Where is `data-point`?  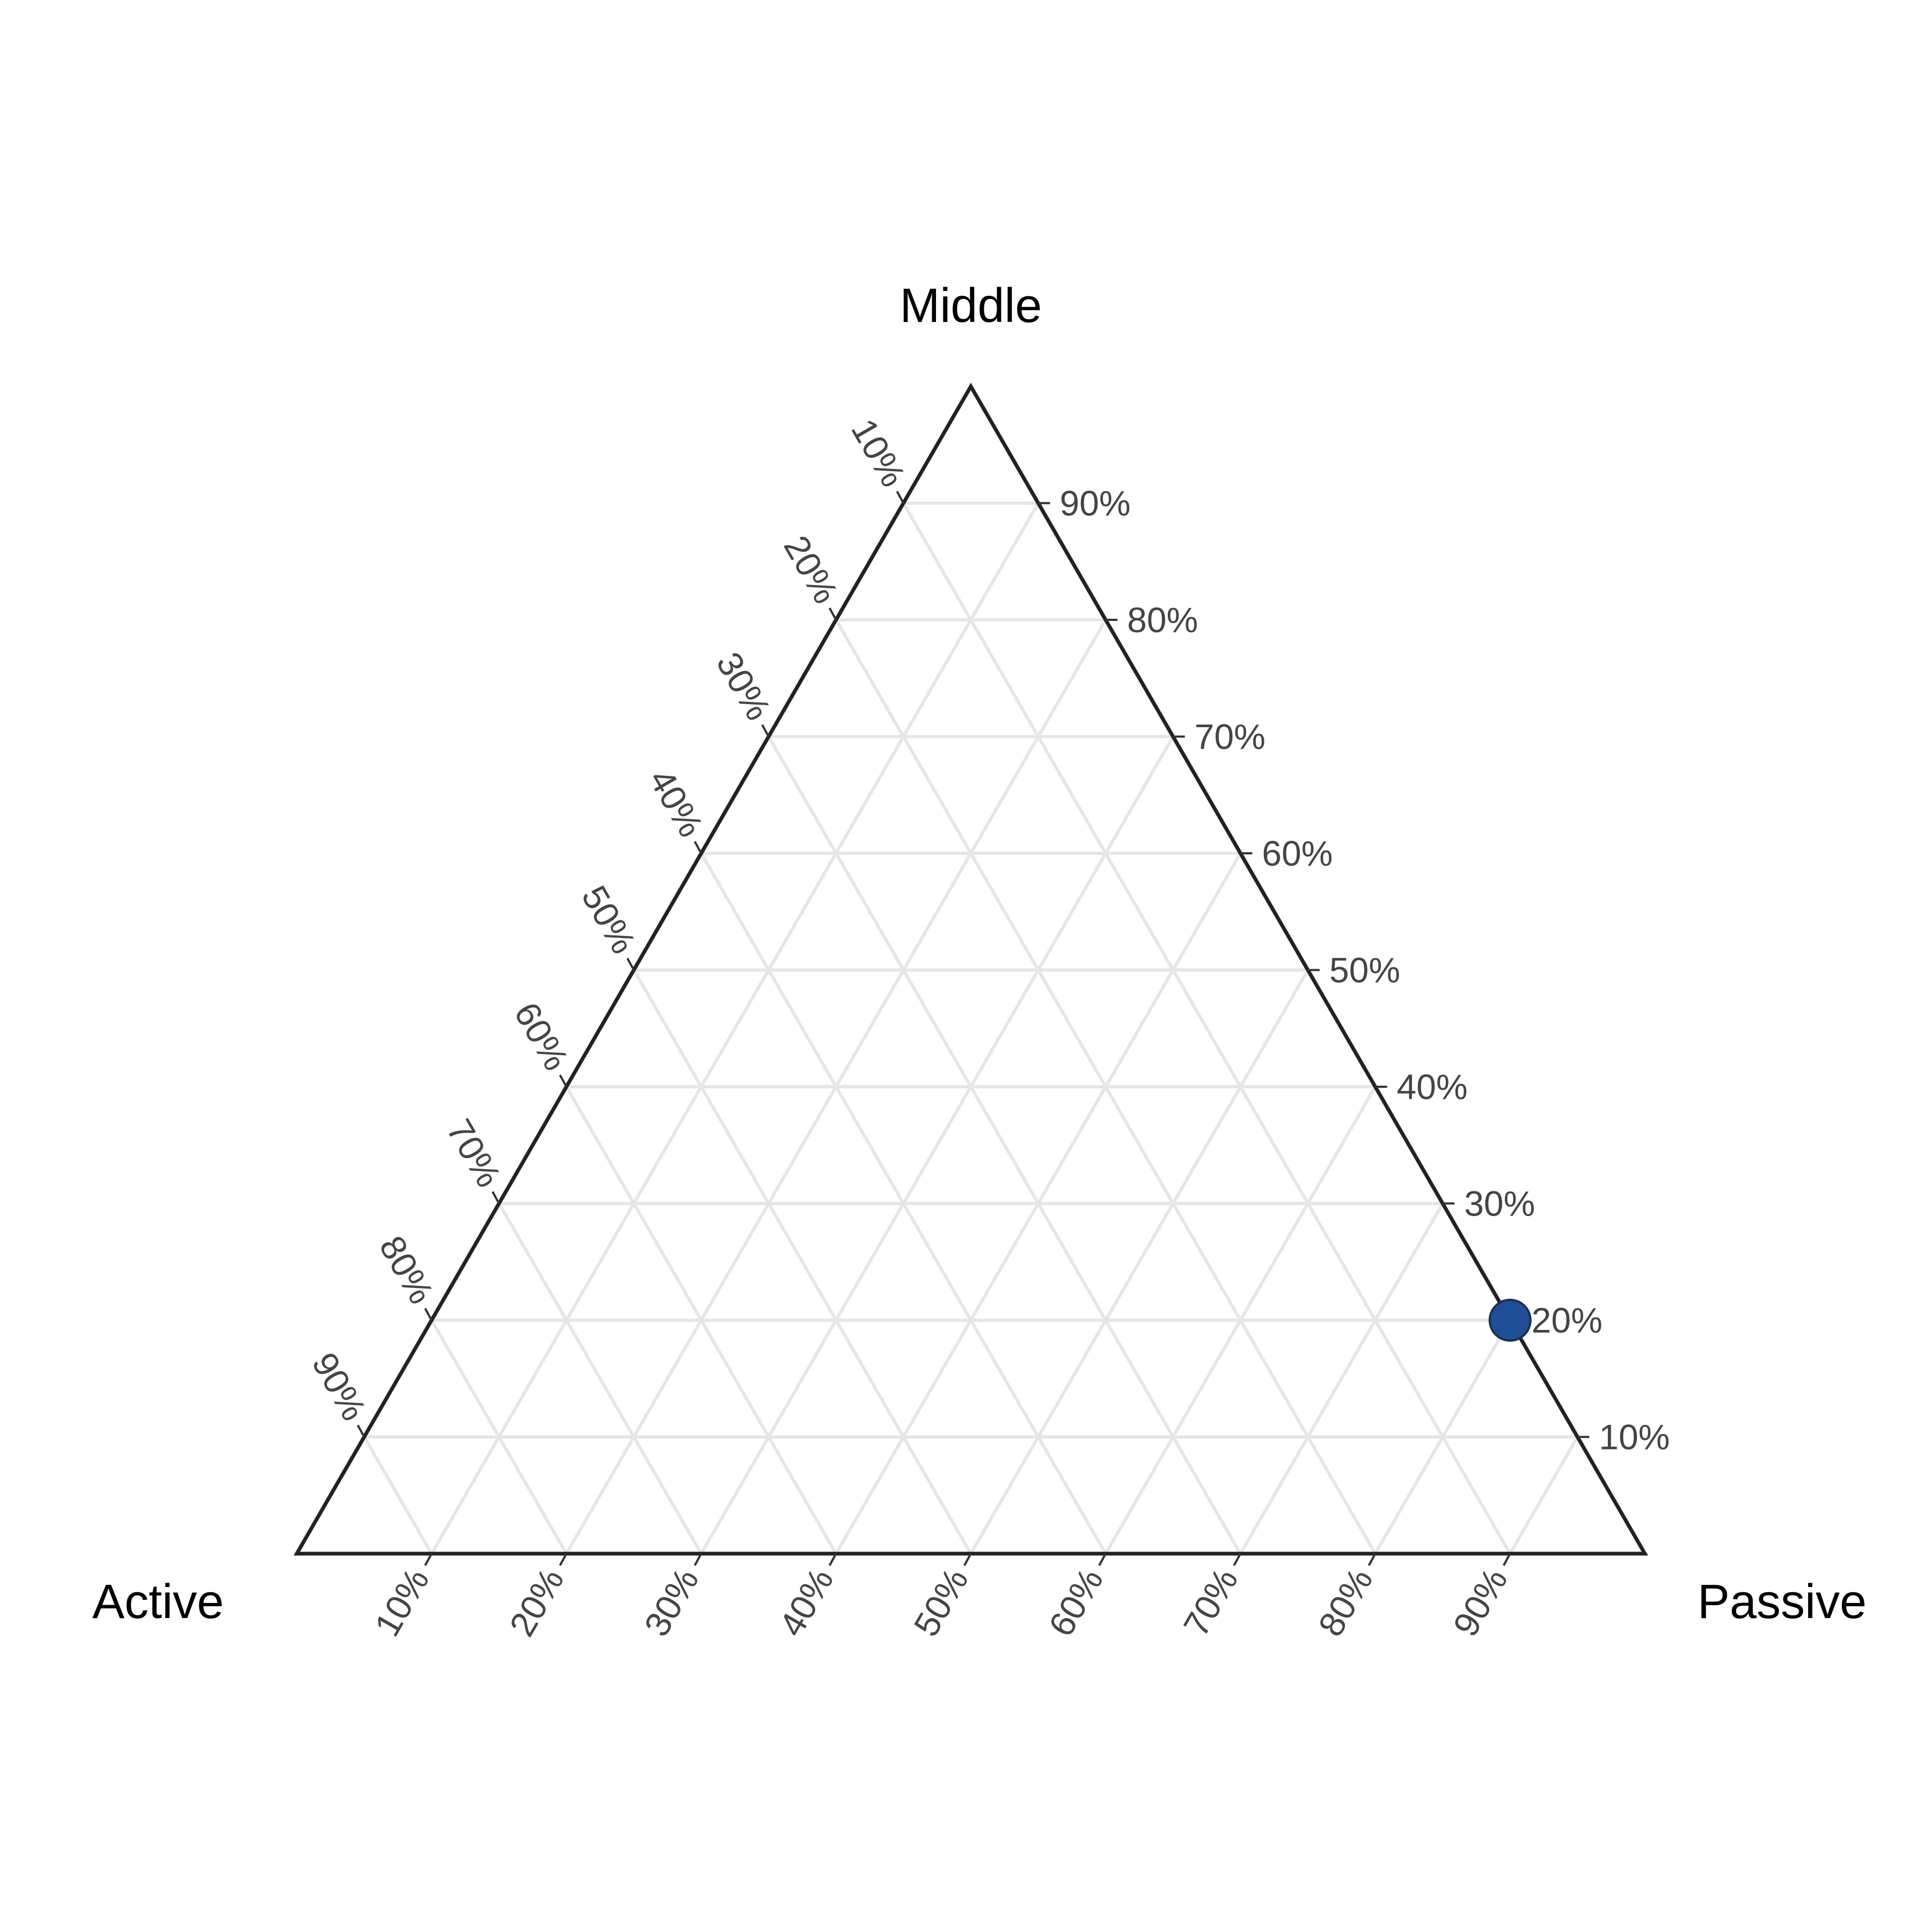 data-point is located at coordinates (1510, 1320).